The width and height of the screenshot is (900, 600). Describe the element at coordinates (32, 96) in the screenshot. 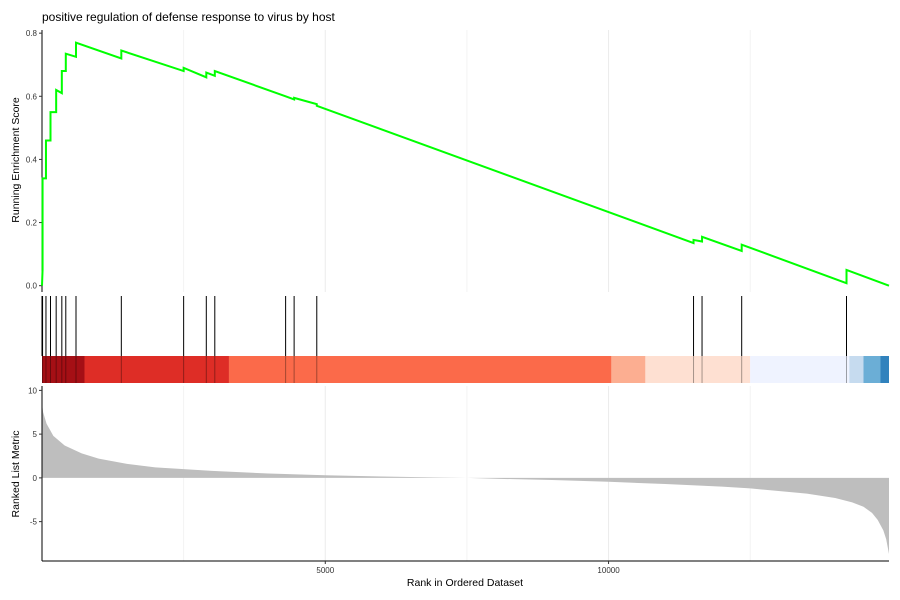

I see `y-tick-label: 0.6` at that location.